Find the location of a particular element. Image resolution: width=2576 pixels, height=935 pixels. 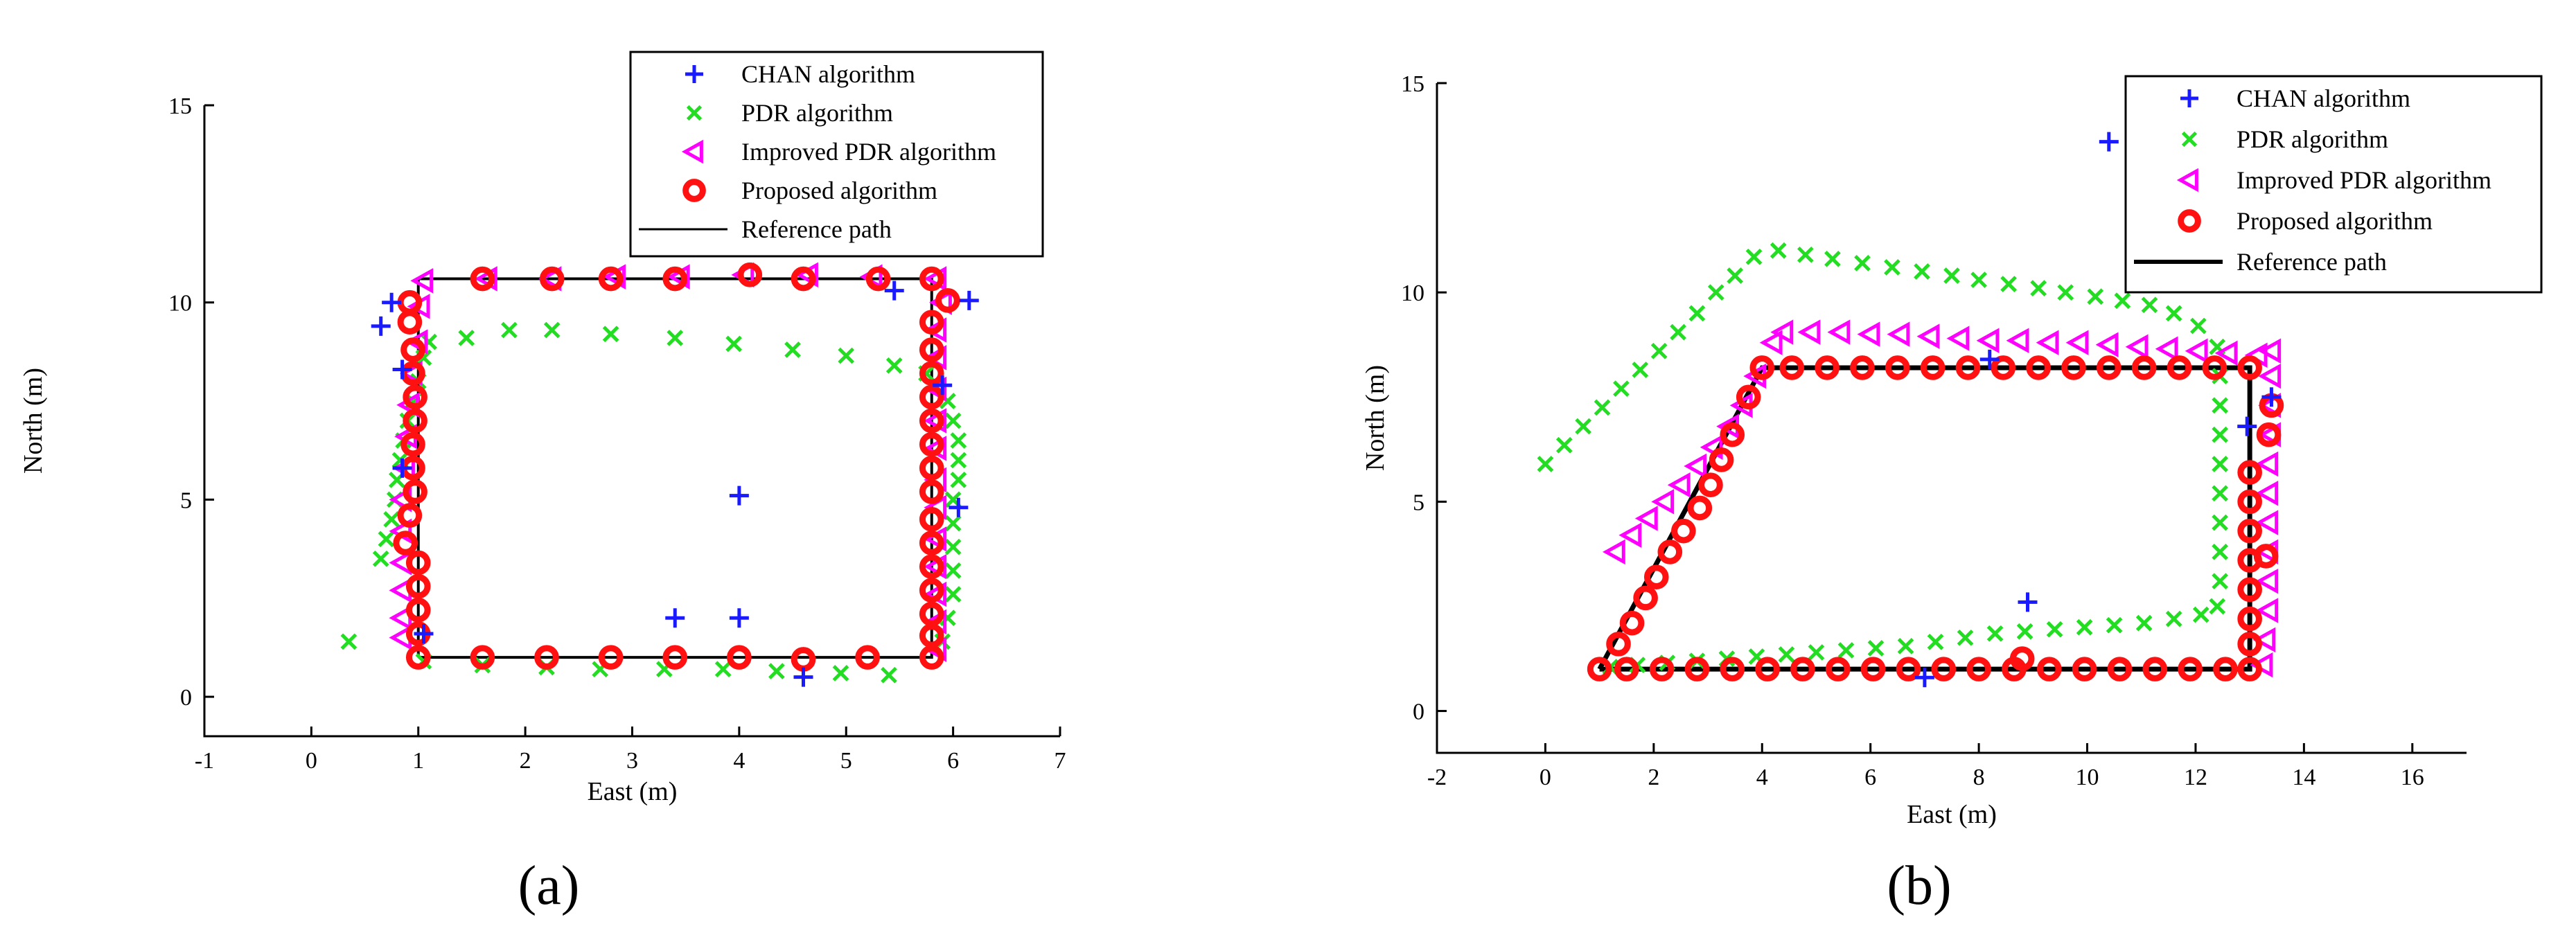

x-tick-label-a: 3 is located at coordinates (632, 761).